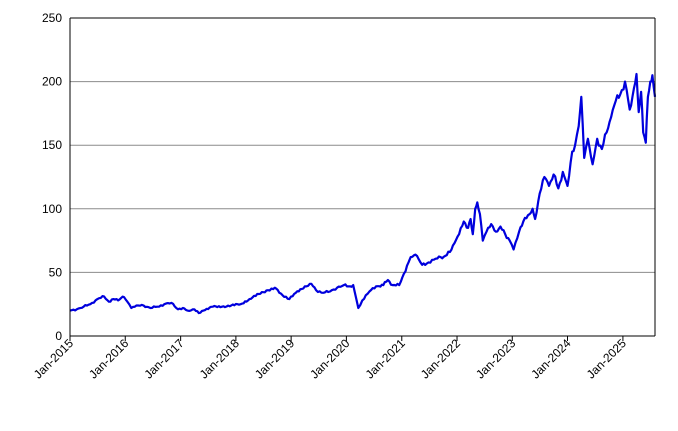 The image size is (678, 431). Describe the element at coordinates (52, 209) in the screenshot. I see `y-tick-label: 100` at that location.